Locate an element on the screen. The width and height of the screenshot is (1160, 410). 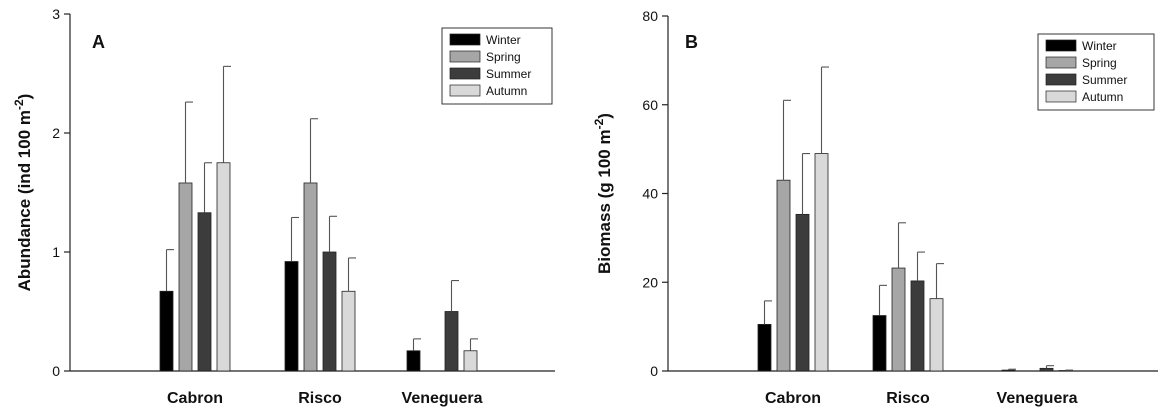
y-tick-label: 3 is located at coordinates (56, 14).